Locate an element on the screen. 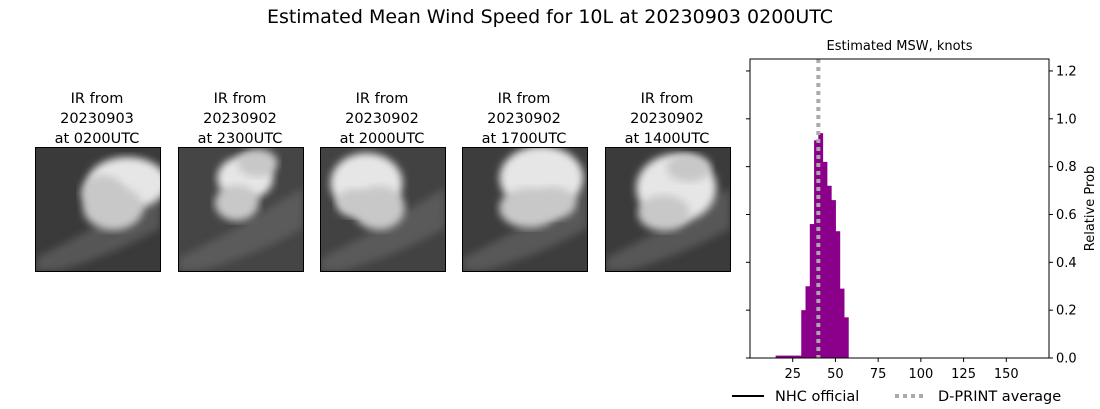 This screenshot has width=1100, height=409. ir-panel-label: IR from 20230902 at 1400UTC is located at coordinates (667, 119).